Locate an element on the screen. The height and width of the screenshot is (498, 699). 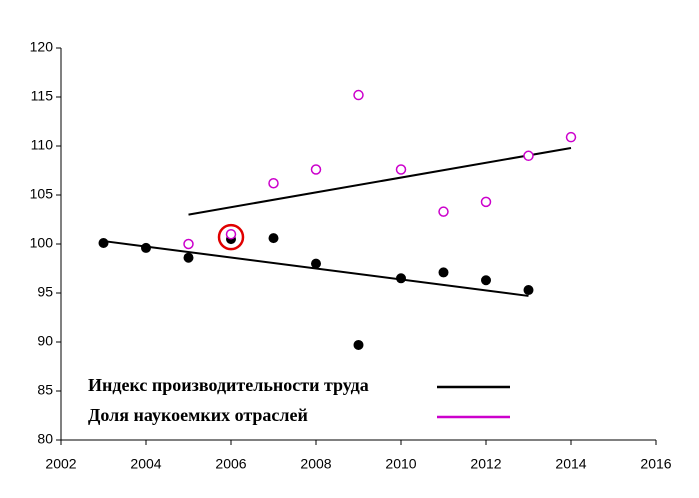
y-tick-label: 115 is located at coordinates (42, 96).